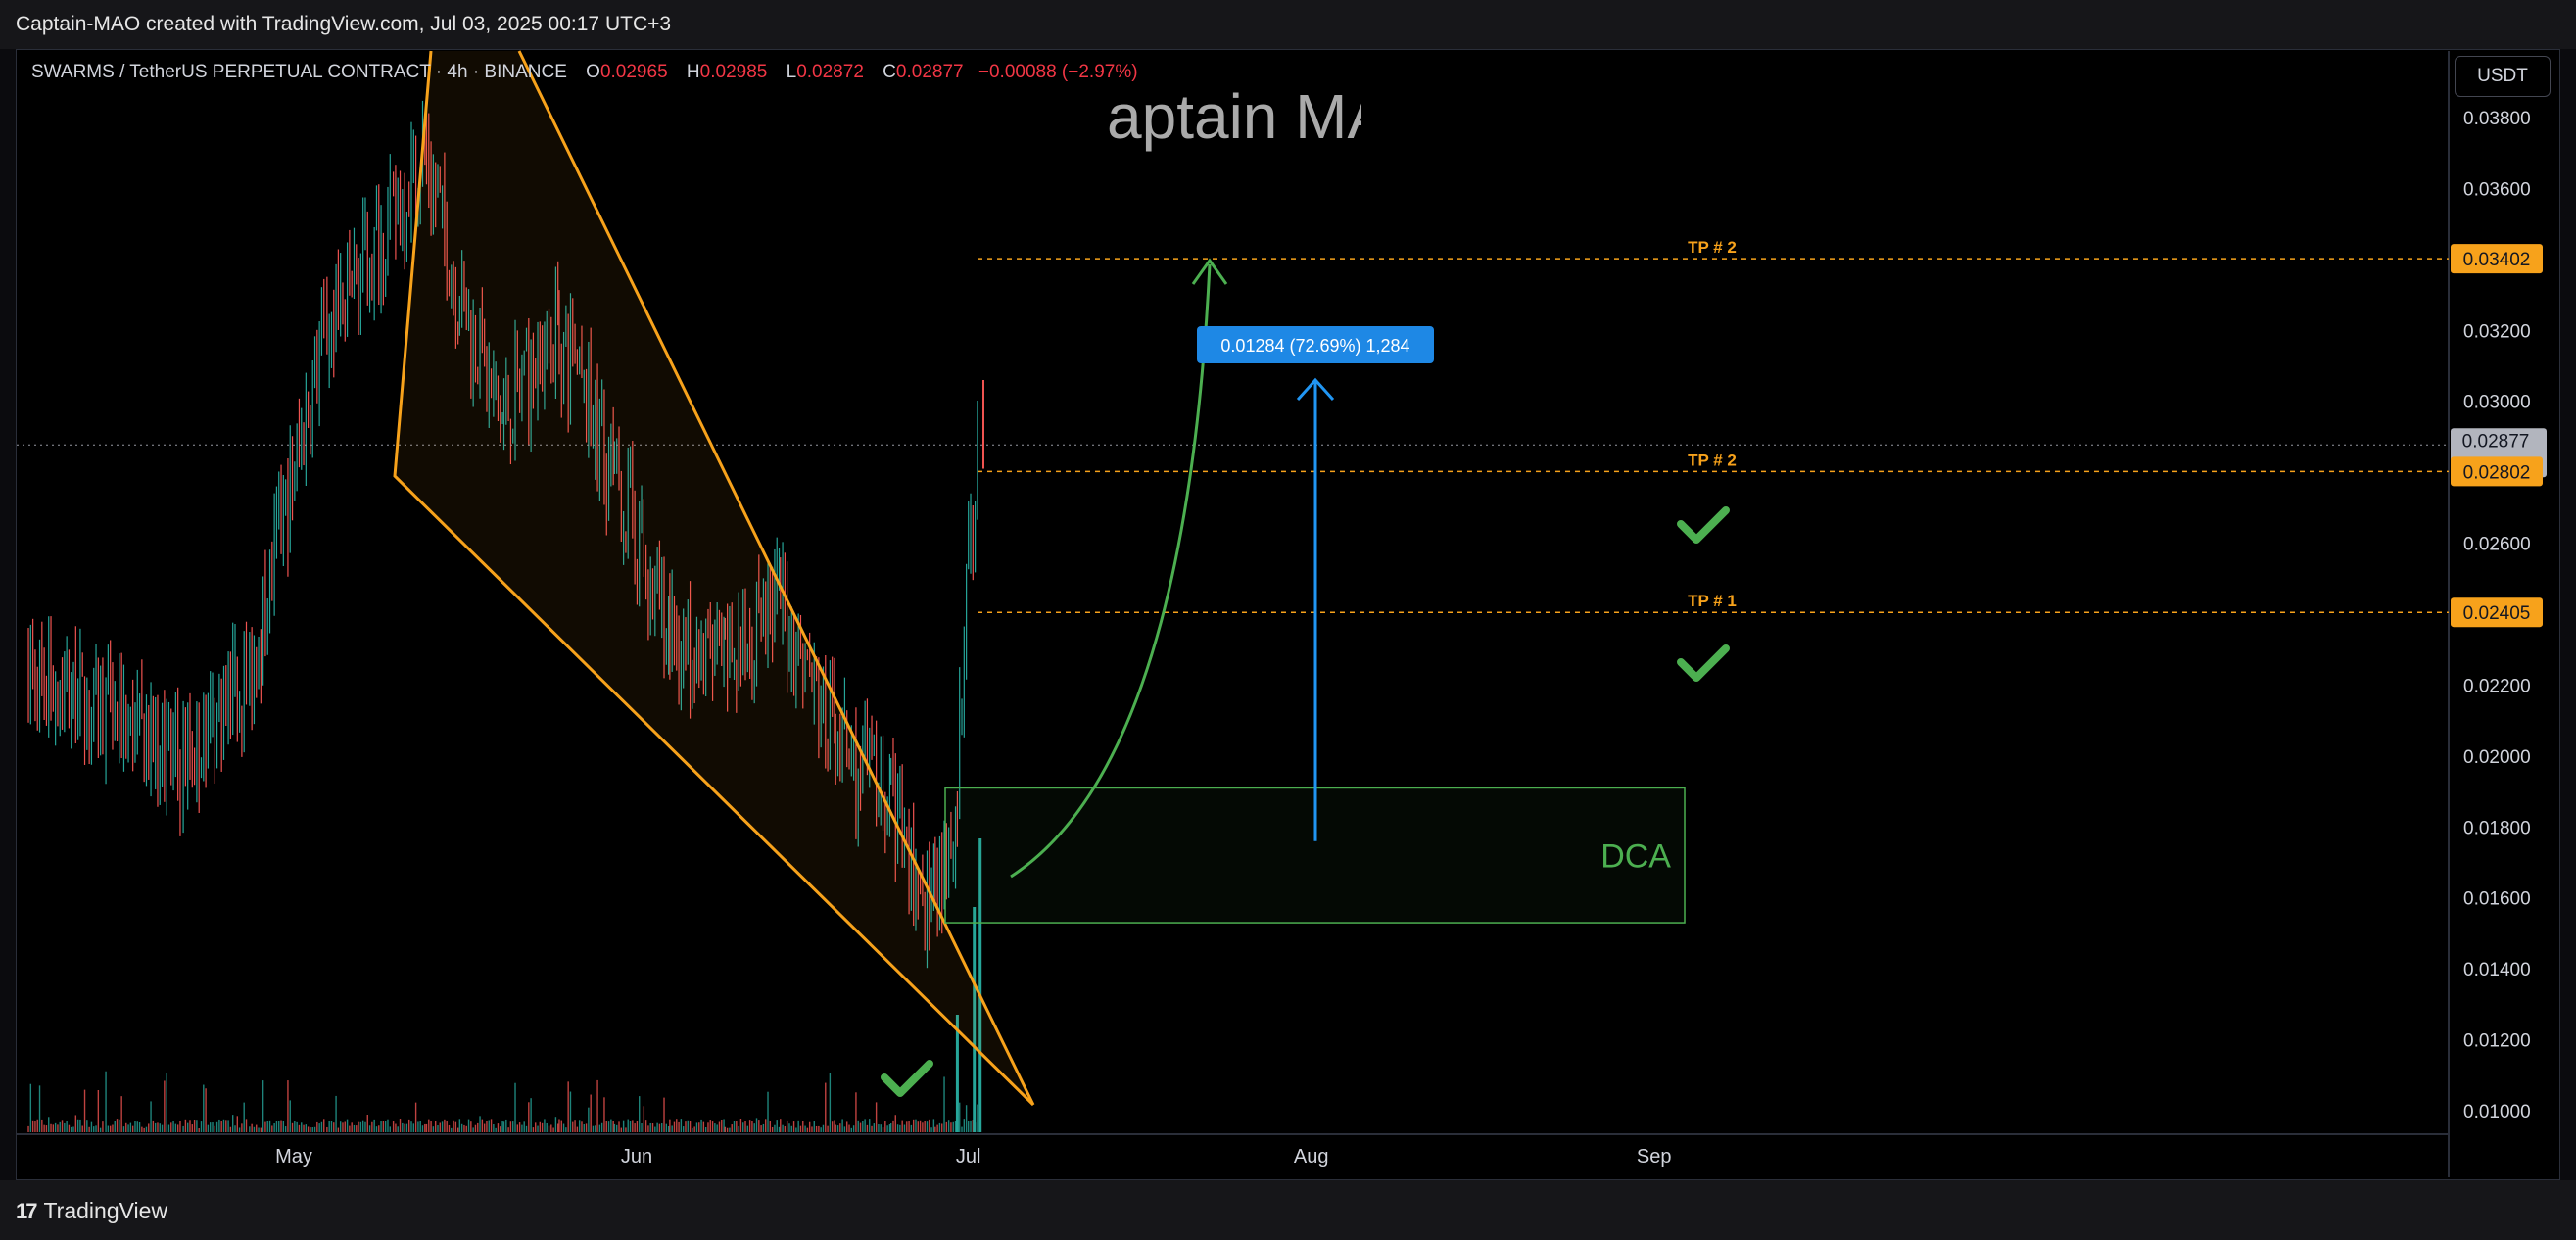 The height and width of the screenshot is (1240, 2576). What do you see at coordinates (1234, 116) in the screenshot?
I see `author-watermark: aptain MA` at bounding box center [1234, 116].